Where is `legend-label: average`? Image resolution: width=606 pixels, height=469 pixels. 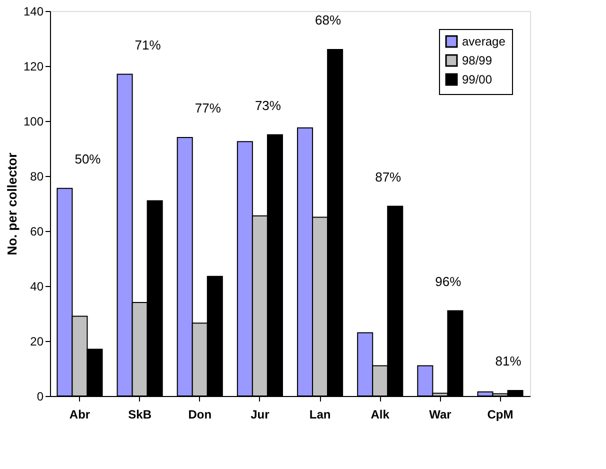 legend-label: average is located at coordinates (484, 41).